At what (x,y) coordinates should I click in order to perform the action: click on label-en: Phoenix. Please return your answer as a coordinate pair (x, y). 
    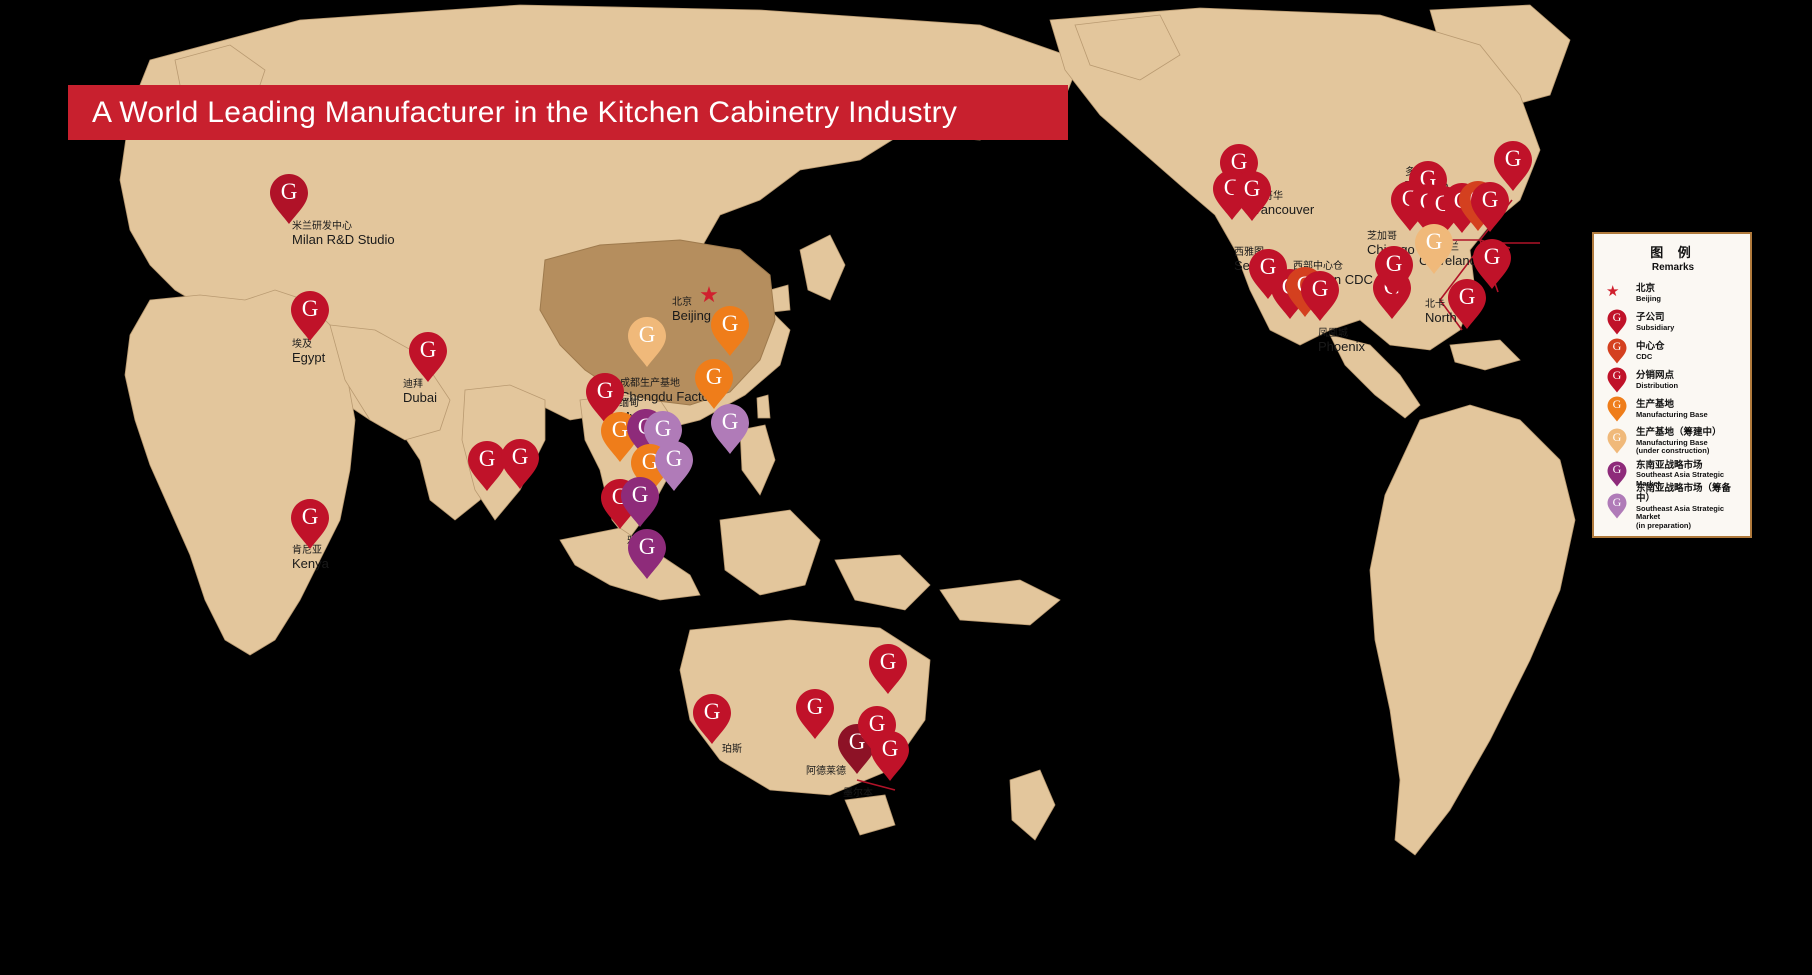
    Looking at the image, I should click on (1341, 346).